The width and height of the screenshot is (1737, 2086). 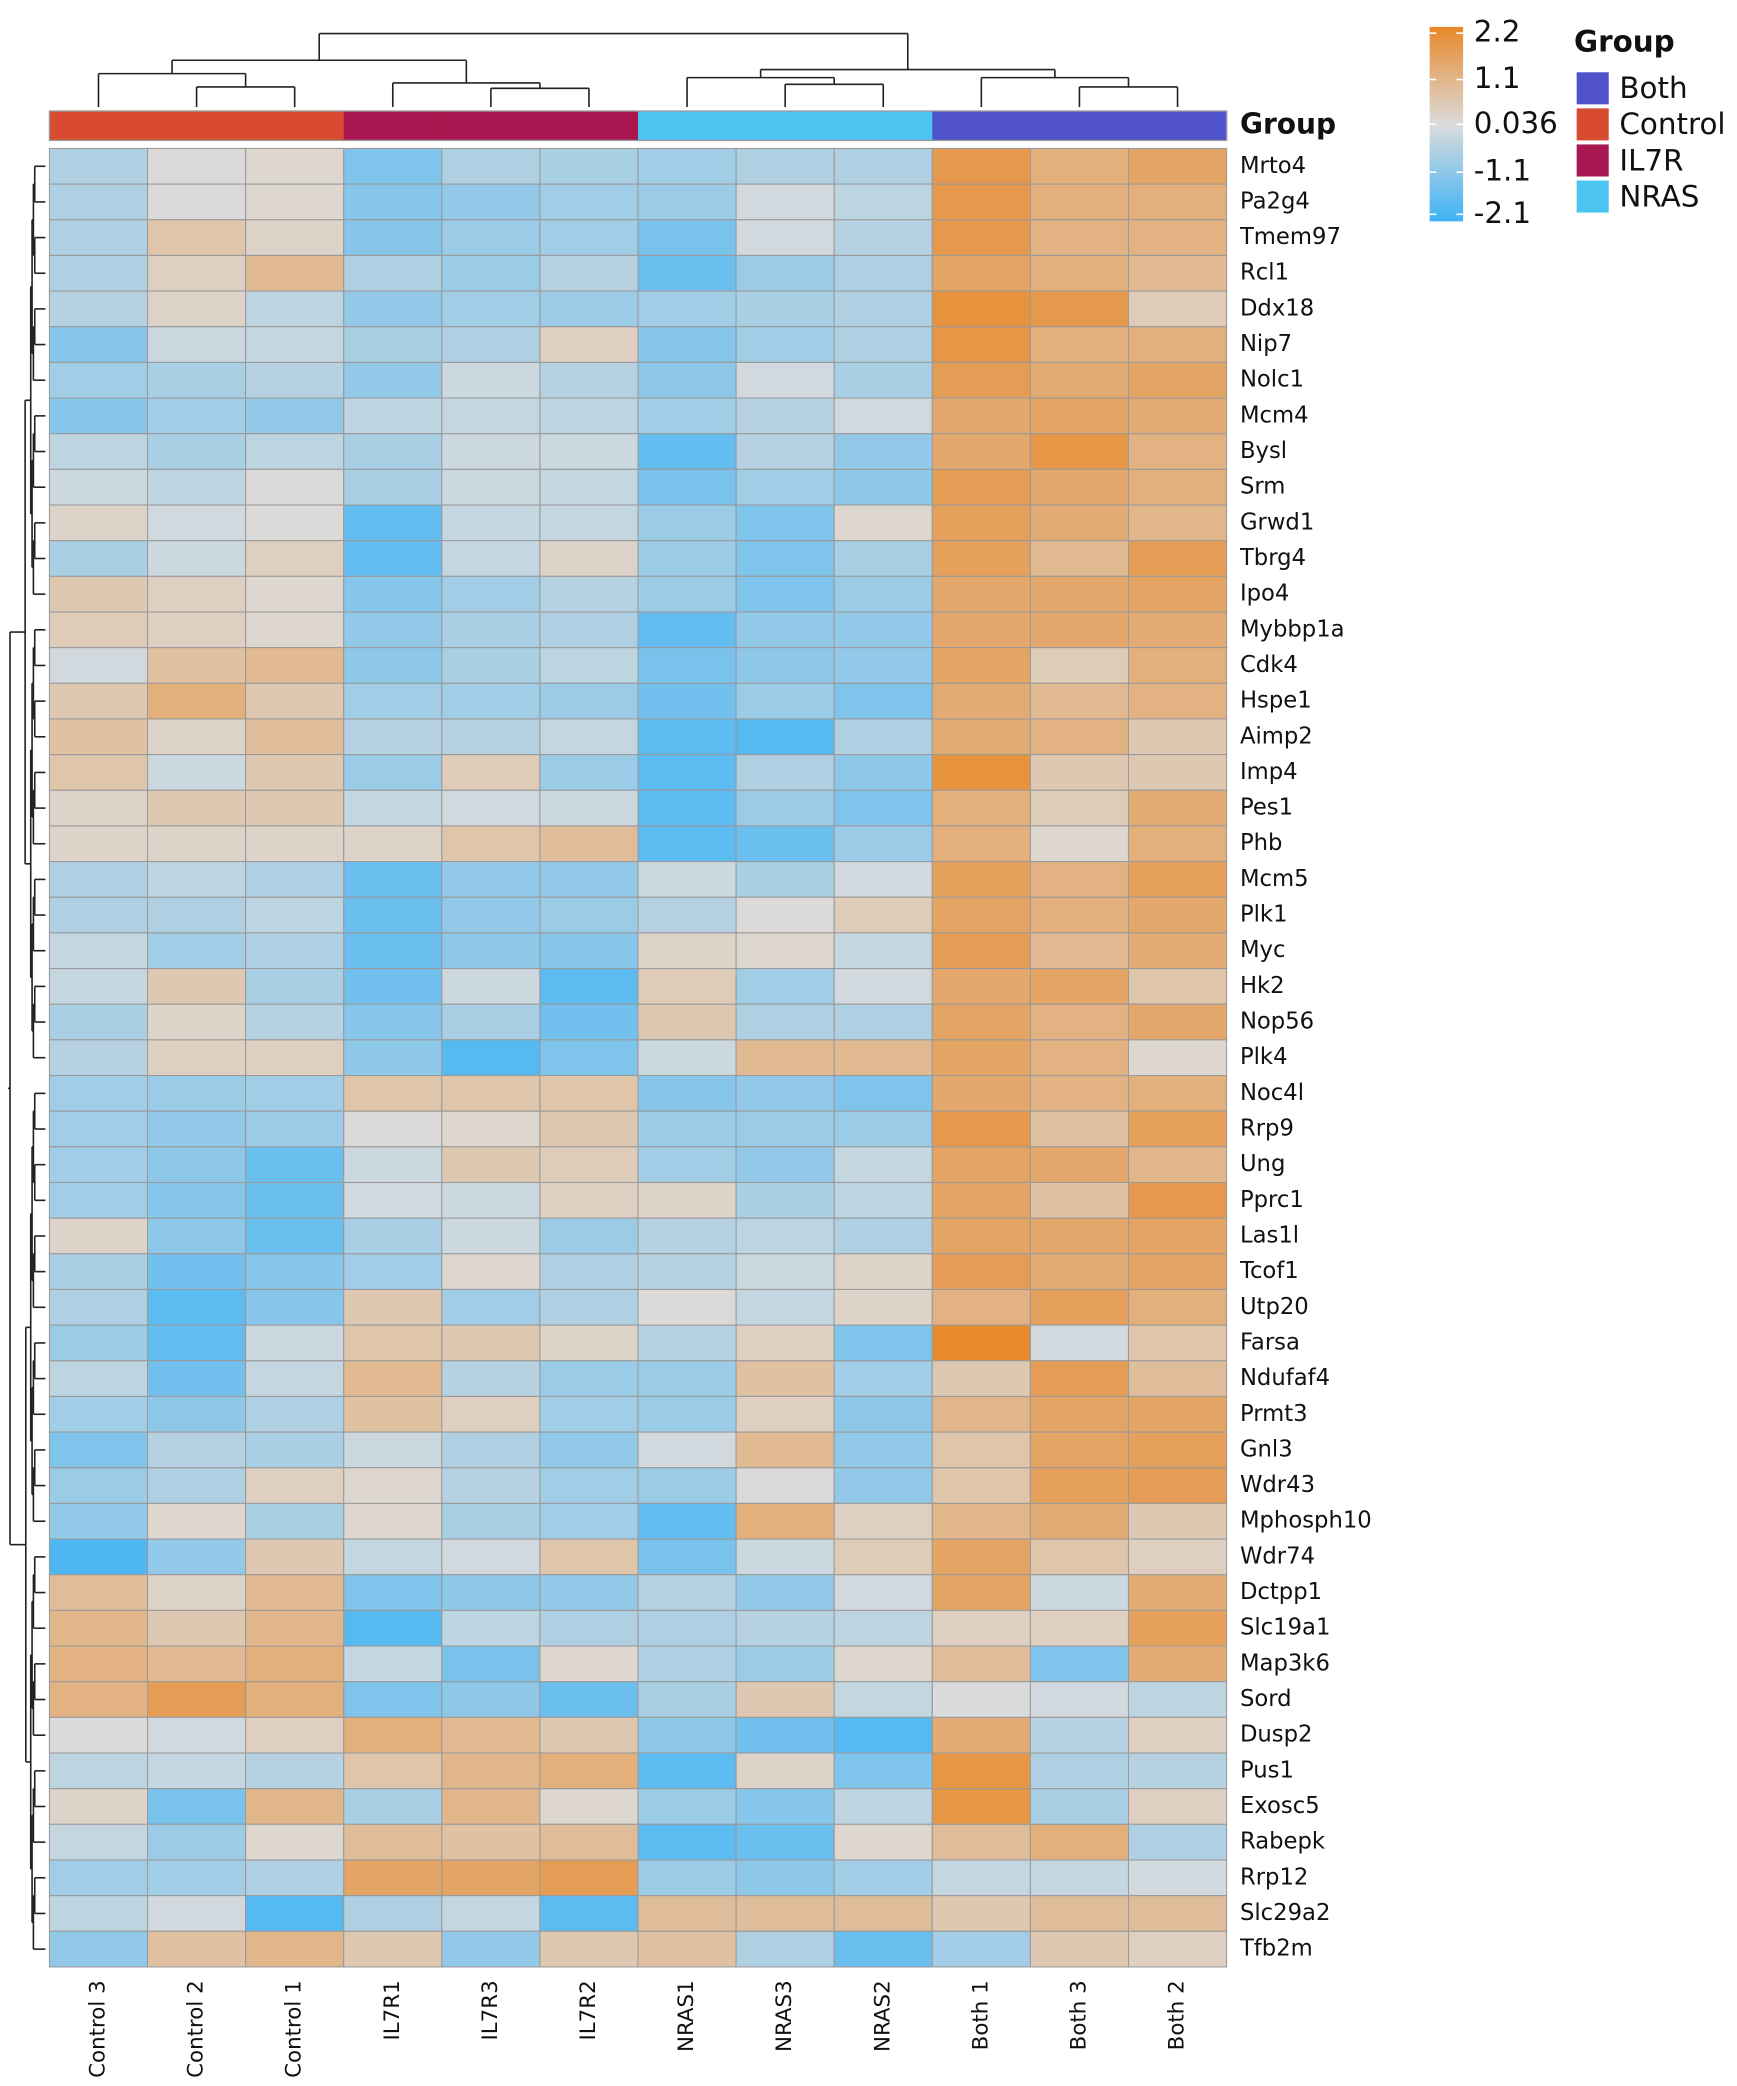 I want to click on row-label: Pa2g4, so click(x=1275, y=201).